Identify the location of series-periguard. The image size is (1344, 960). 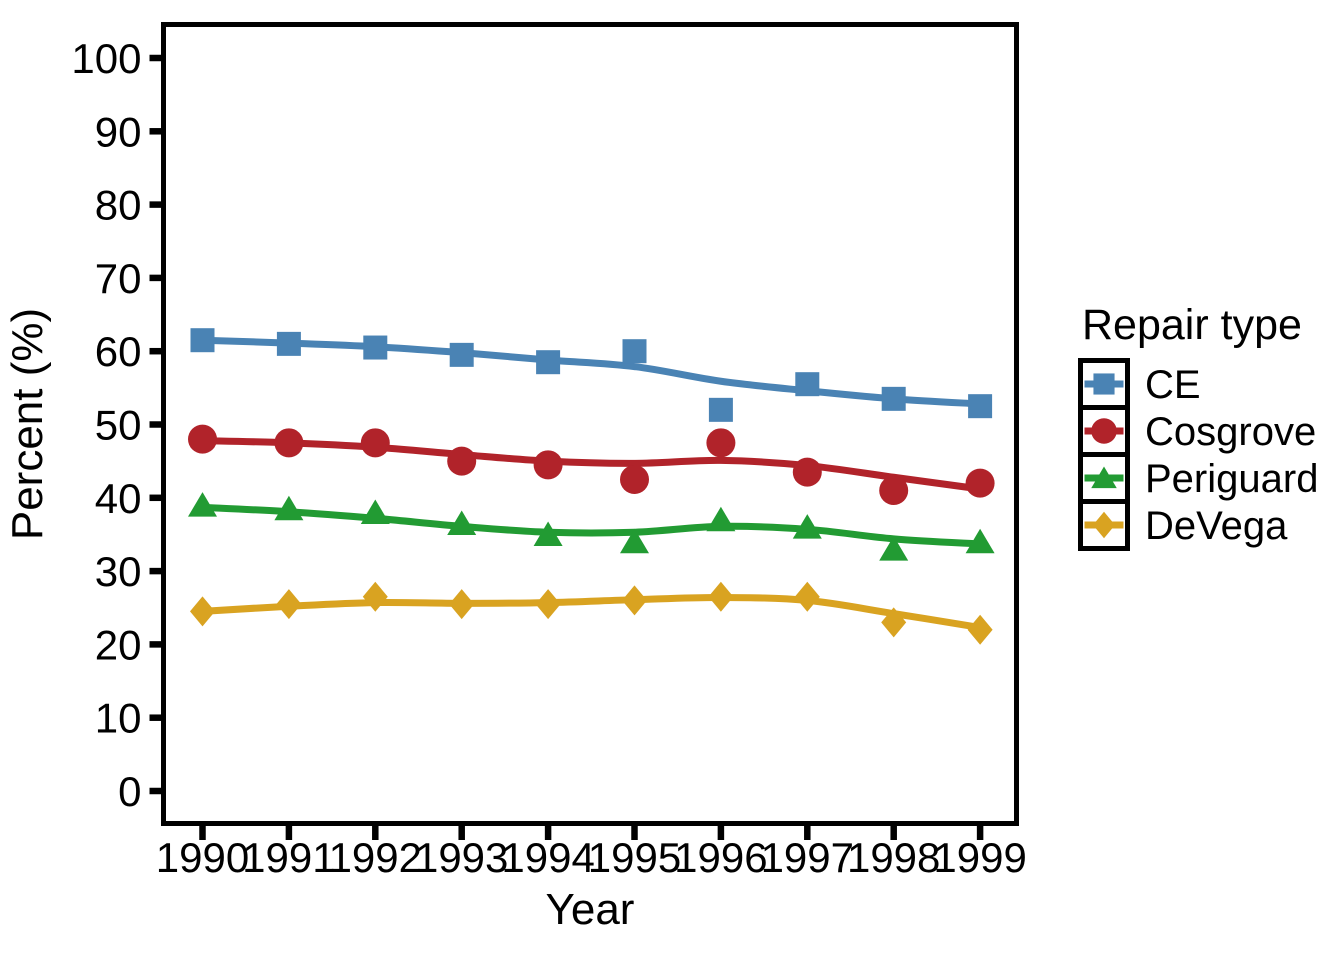
(591, 526).